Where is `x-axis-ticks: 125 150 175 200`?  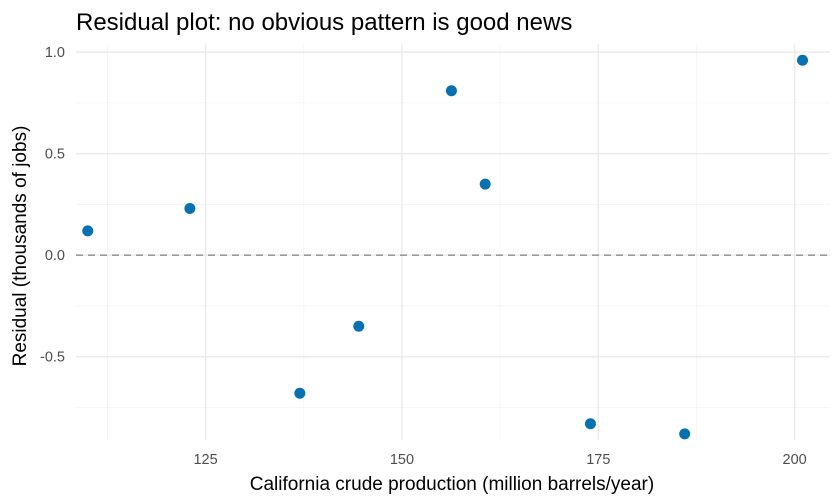 x-axis-ticks: 125 150 175 200 is located at coordinates (499, 460).